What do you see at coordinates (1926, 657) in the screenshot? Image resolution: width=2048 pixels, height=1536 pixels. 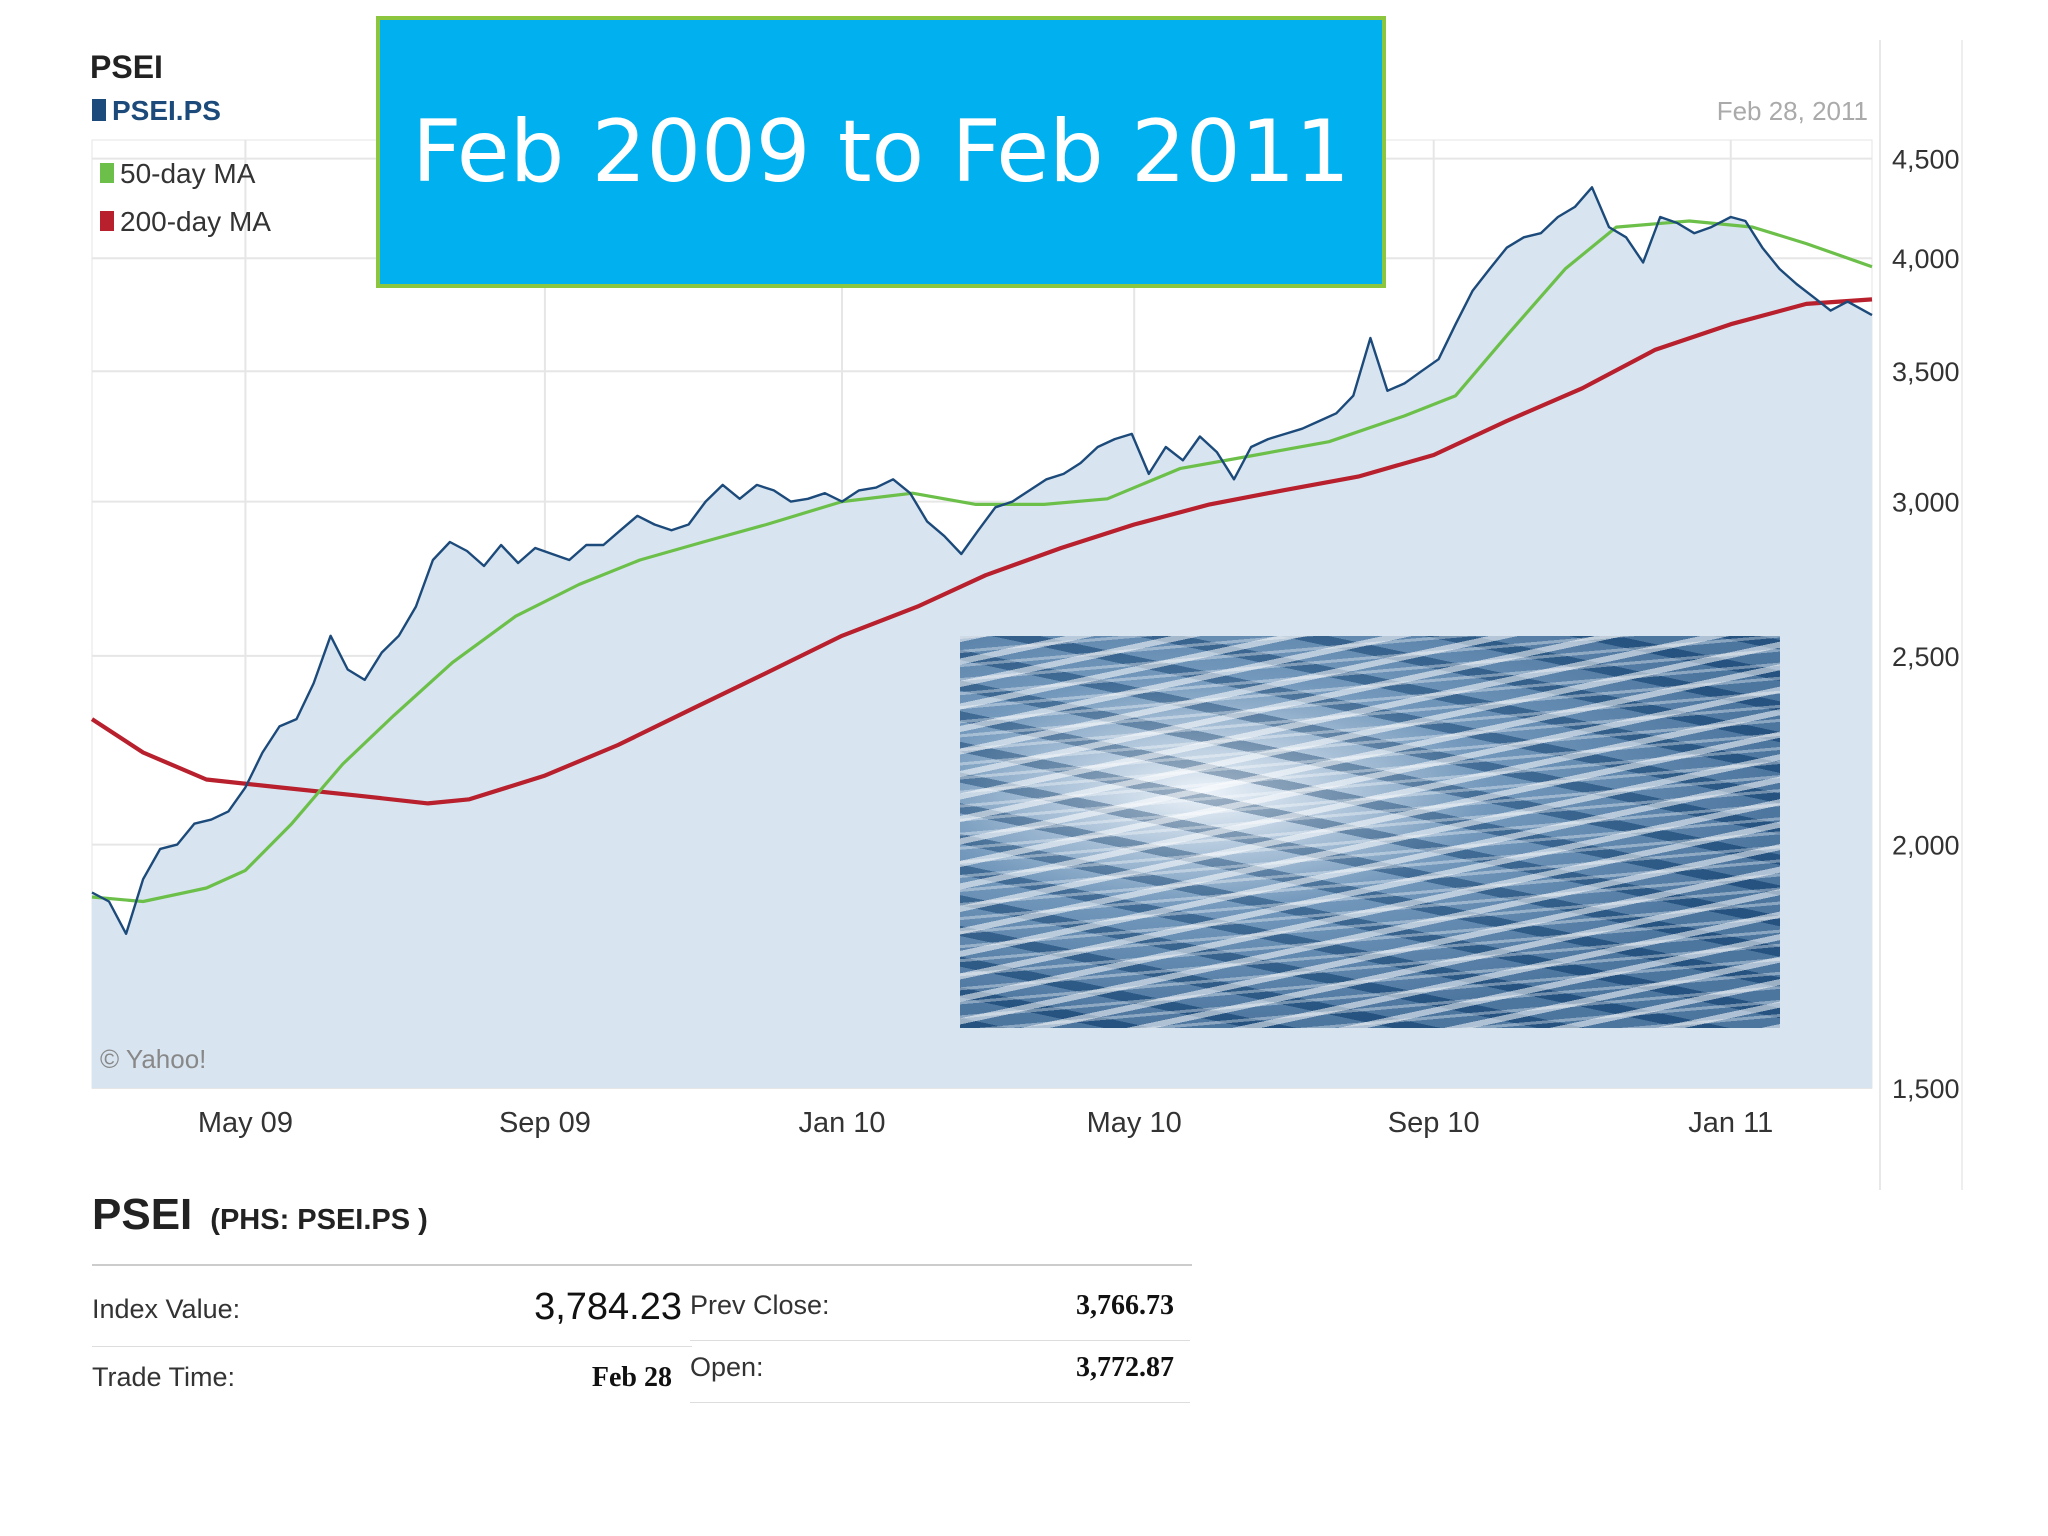 I see `y-tick-label: 2,500` at bounding box center [1926, 657].